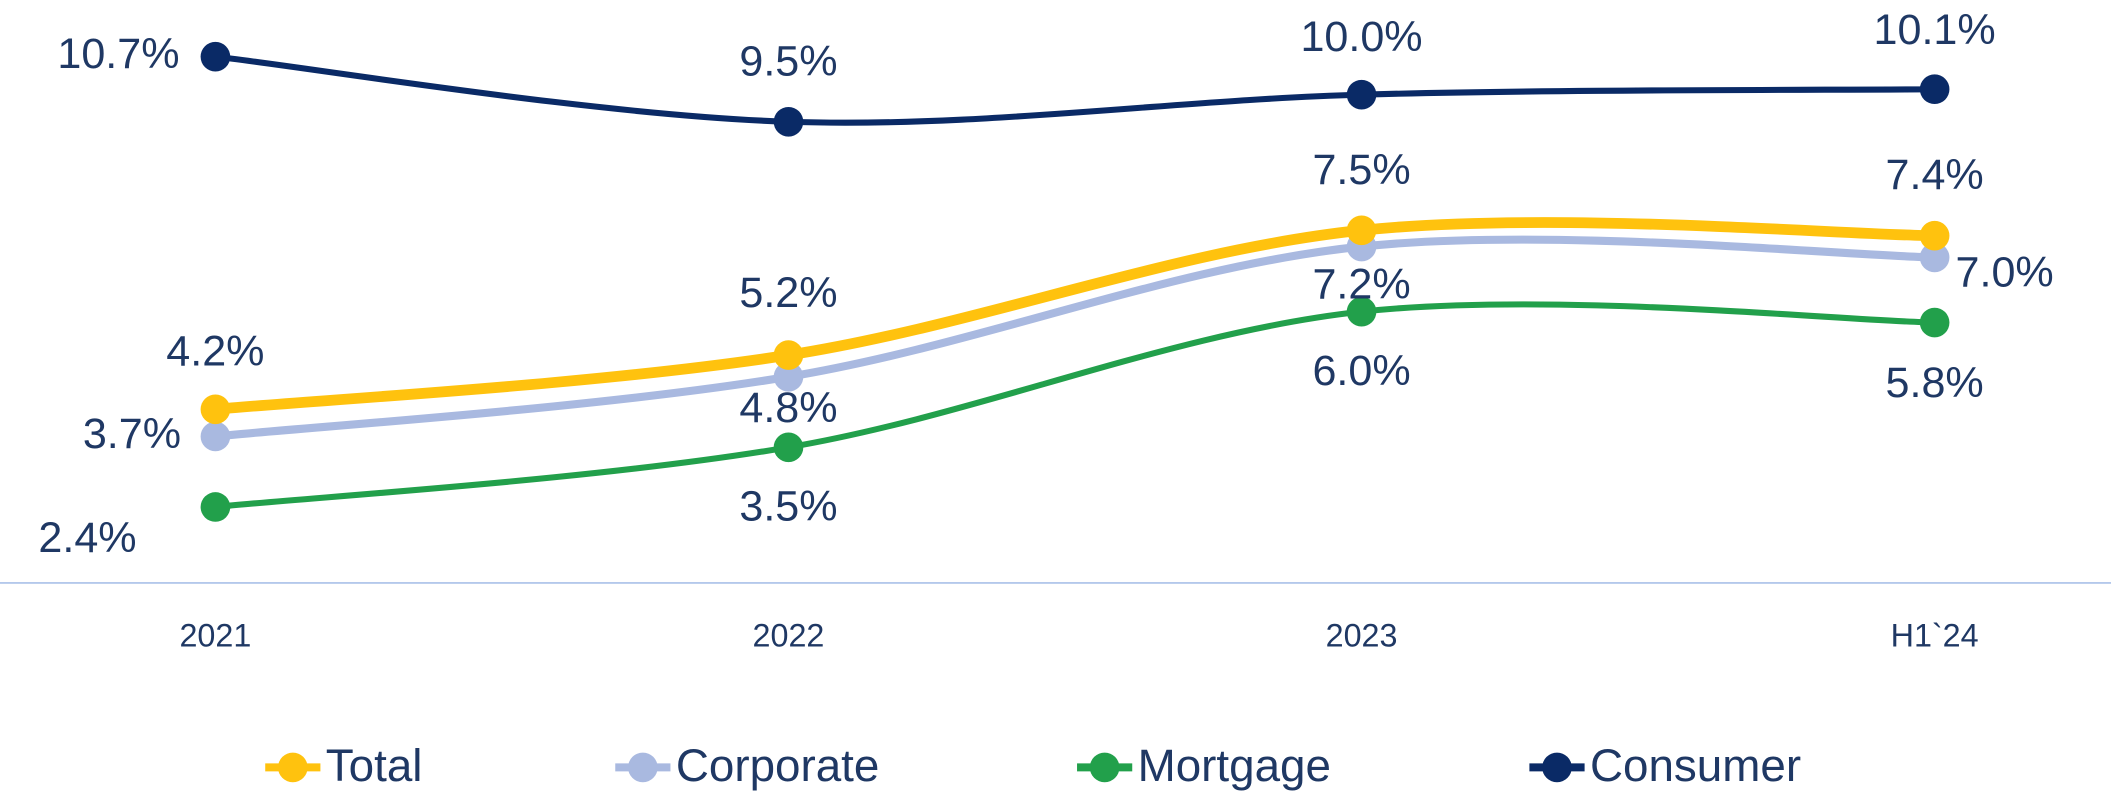  What do you see at coordinates (1361, 37) in the screenshot?
I see `data-label: 10.0%` at bounding box center [1361, 37].